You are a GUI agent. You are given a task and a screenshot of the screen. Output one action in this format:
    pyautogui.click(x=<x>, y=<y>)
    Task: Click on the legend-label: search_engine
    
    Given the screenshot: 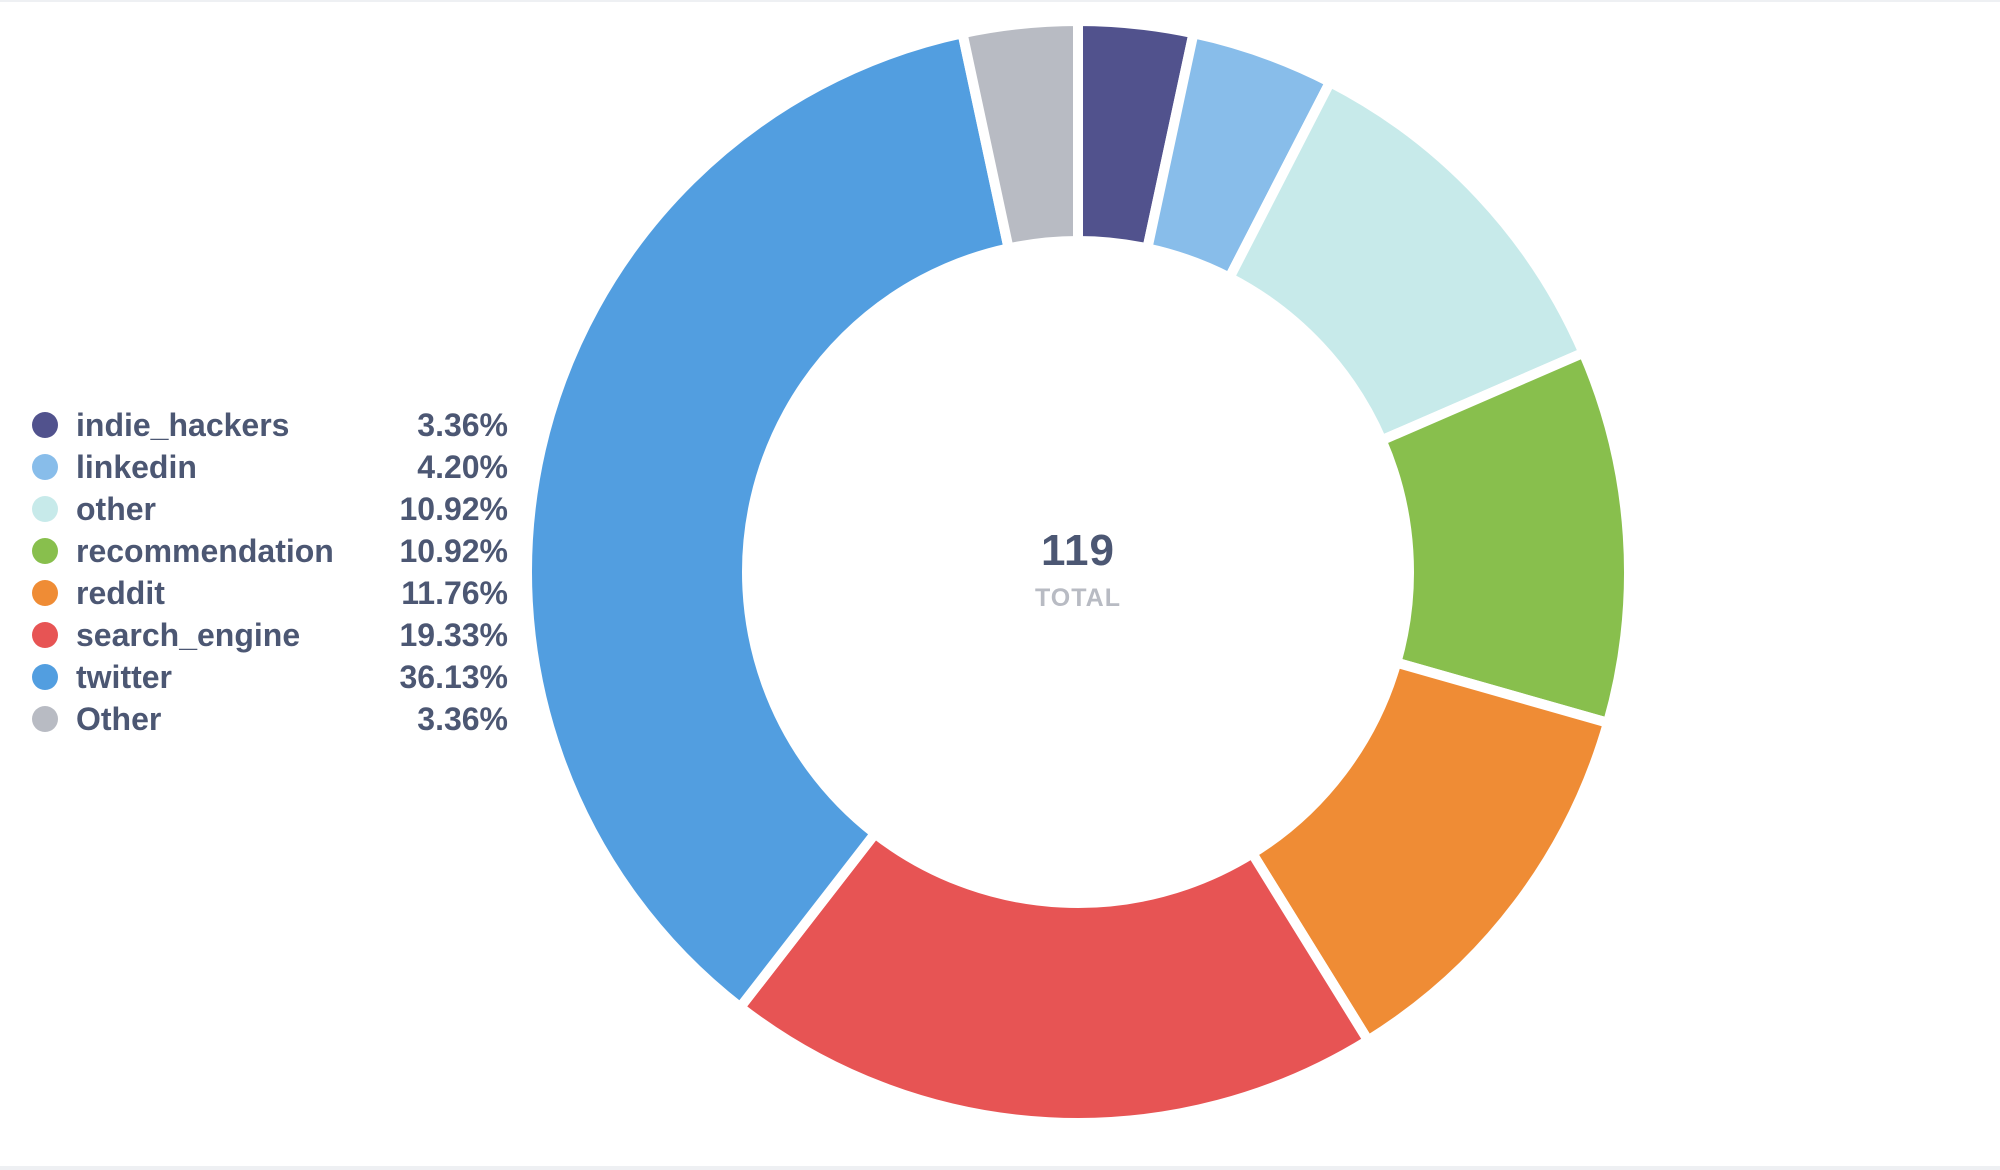 What is the action you would take?
    pyautogui.click(x=188, y=634)
    